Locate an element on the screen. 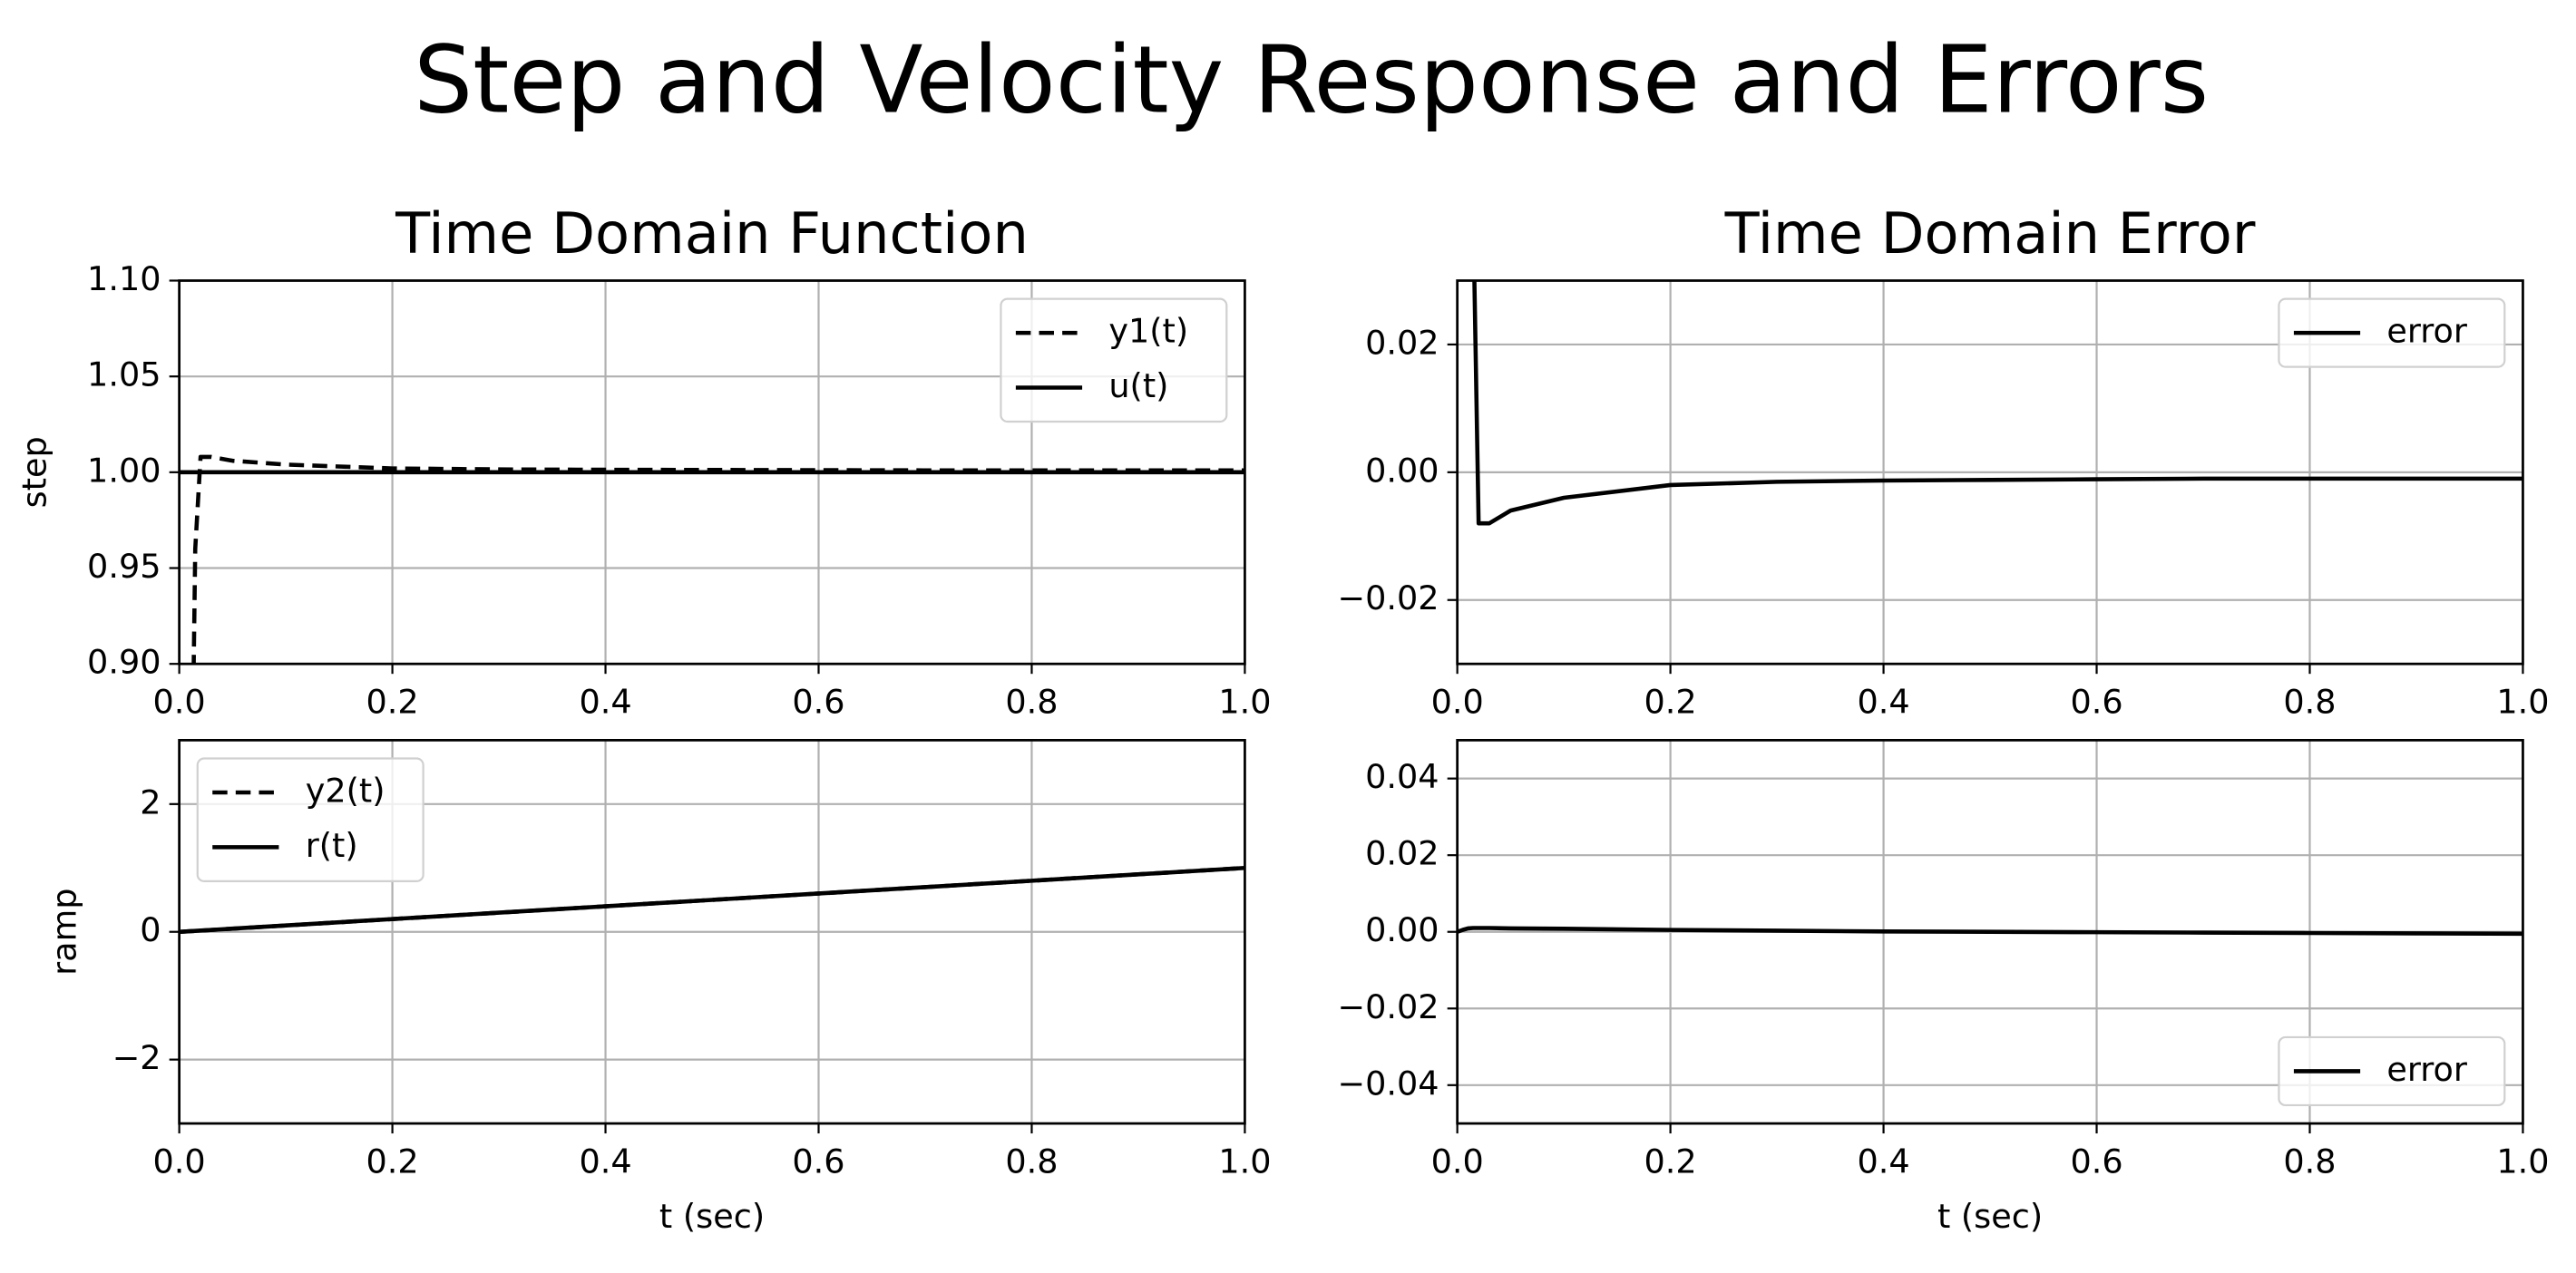 This screenshot has width=2576, height=1273. figure-title: Step and Velocity Response and Errors is located at coordinates (1311, 81).